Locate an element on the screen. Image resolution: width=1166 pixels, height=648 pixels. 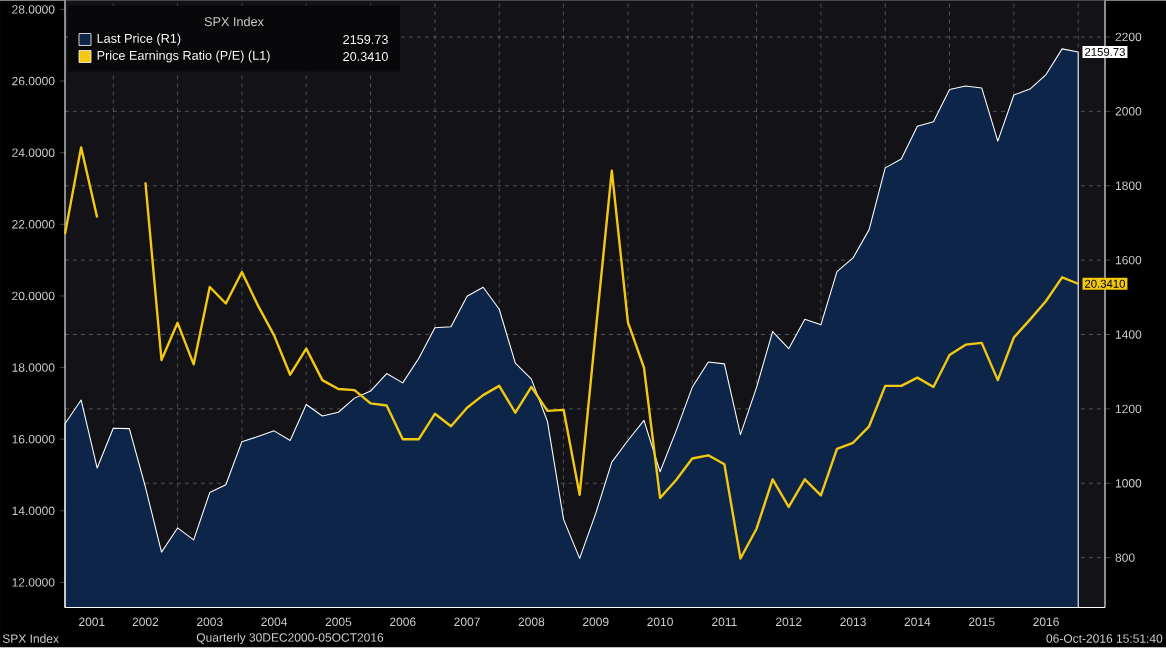
y2-tick-label: 1400 is located at coordinates (1128, 335).